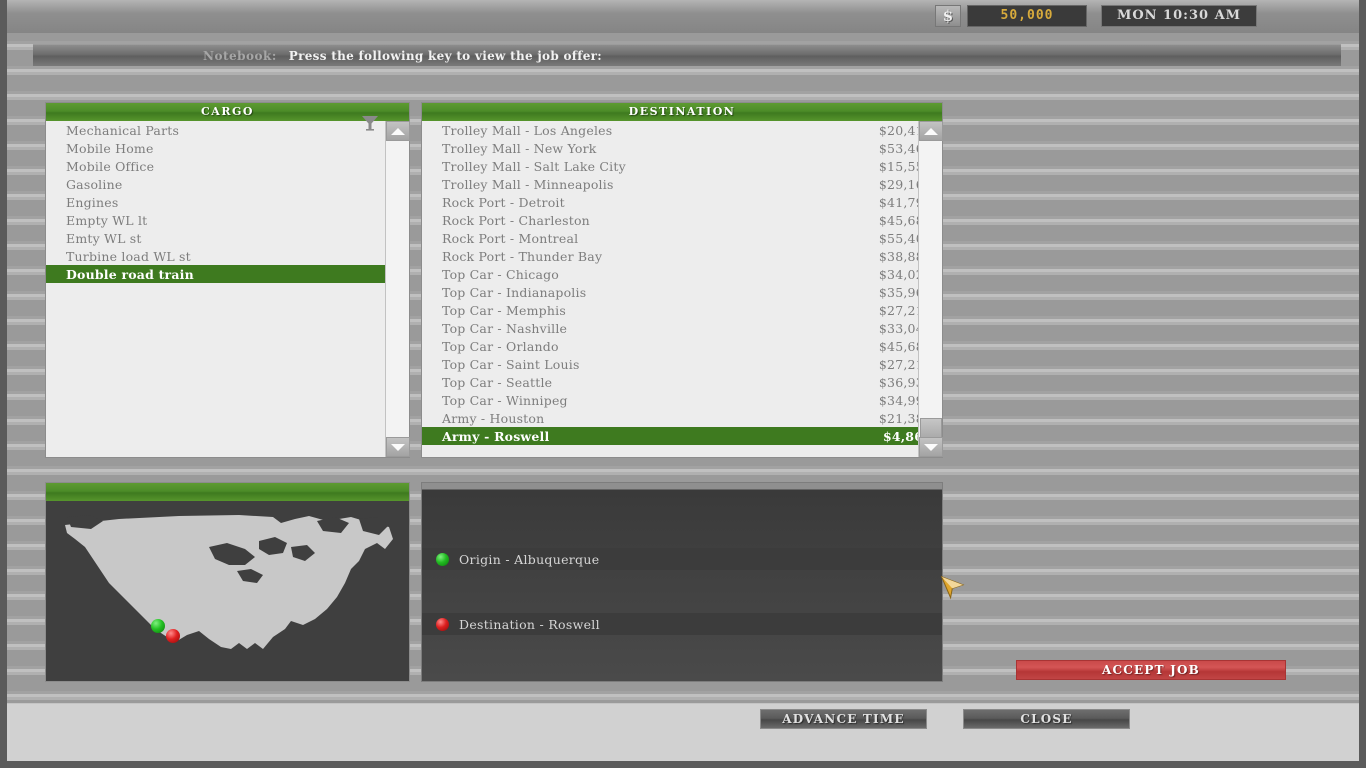  I want to click on destination-item-row: Army - Roswell $4,860, so click(682, 436).